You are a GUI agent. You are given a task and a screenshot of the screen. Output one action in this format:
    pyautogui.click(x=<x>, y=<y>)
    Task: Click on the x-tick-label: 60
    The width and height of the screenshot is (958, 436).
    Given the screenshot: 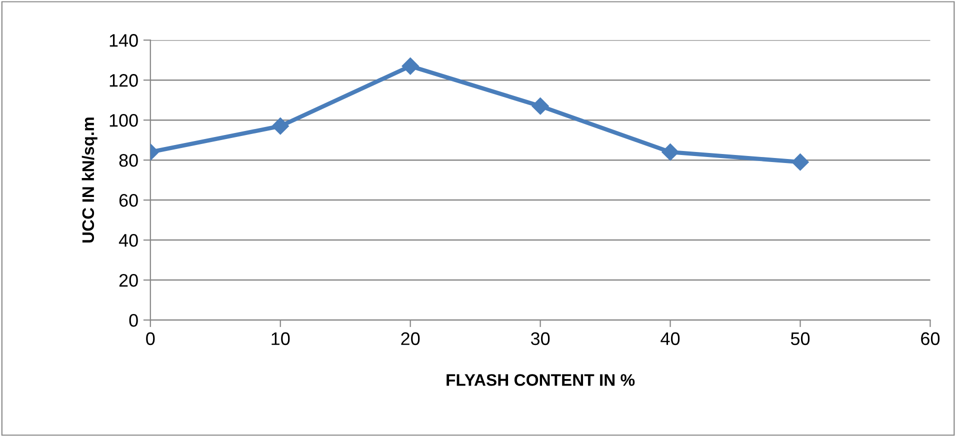 What is the action you would take?
    pyautogui.click(x=930, y=339)
    